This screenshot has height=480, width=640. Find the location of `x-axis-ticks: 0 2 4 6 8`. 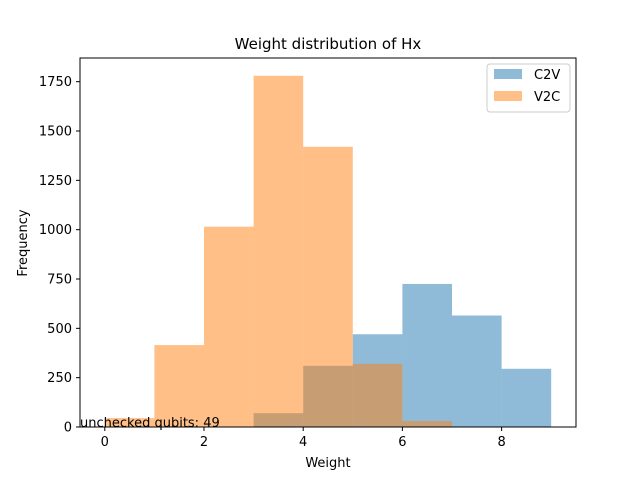

x-axis-ticks: 0 2 4 6 8 is located at coordinates (303, 438).